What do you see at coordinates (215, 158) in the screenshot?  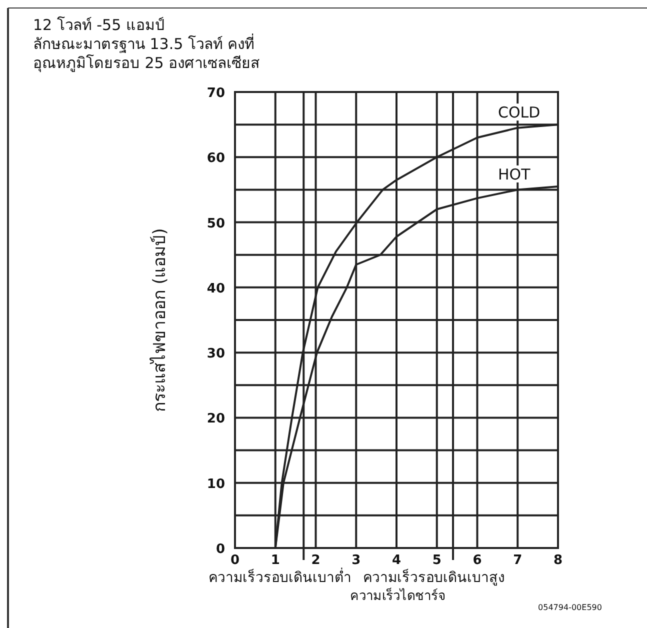 I see `y-tick-label: 60` at bounding box center [215, 158].